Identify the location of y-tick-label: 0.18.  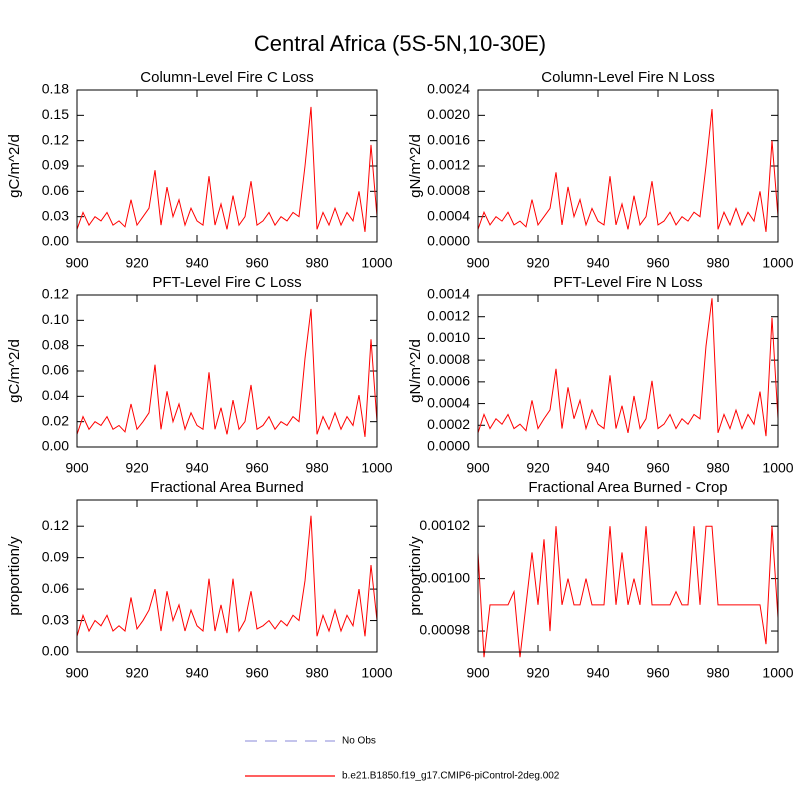
(55, 89).